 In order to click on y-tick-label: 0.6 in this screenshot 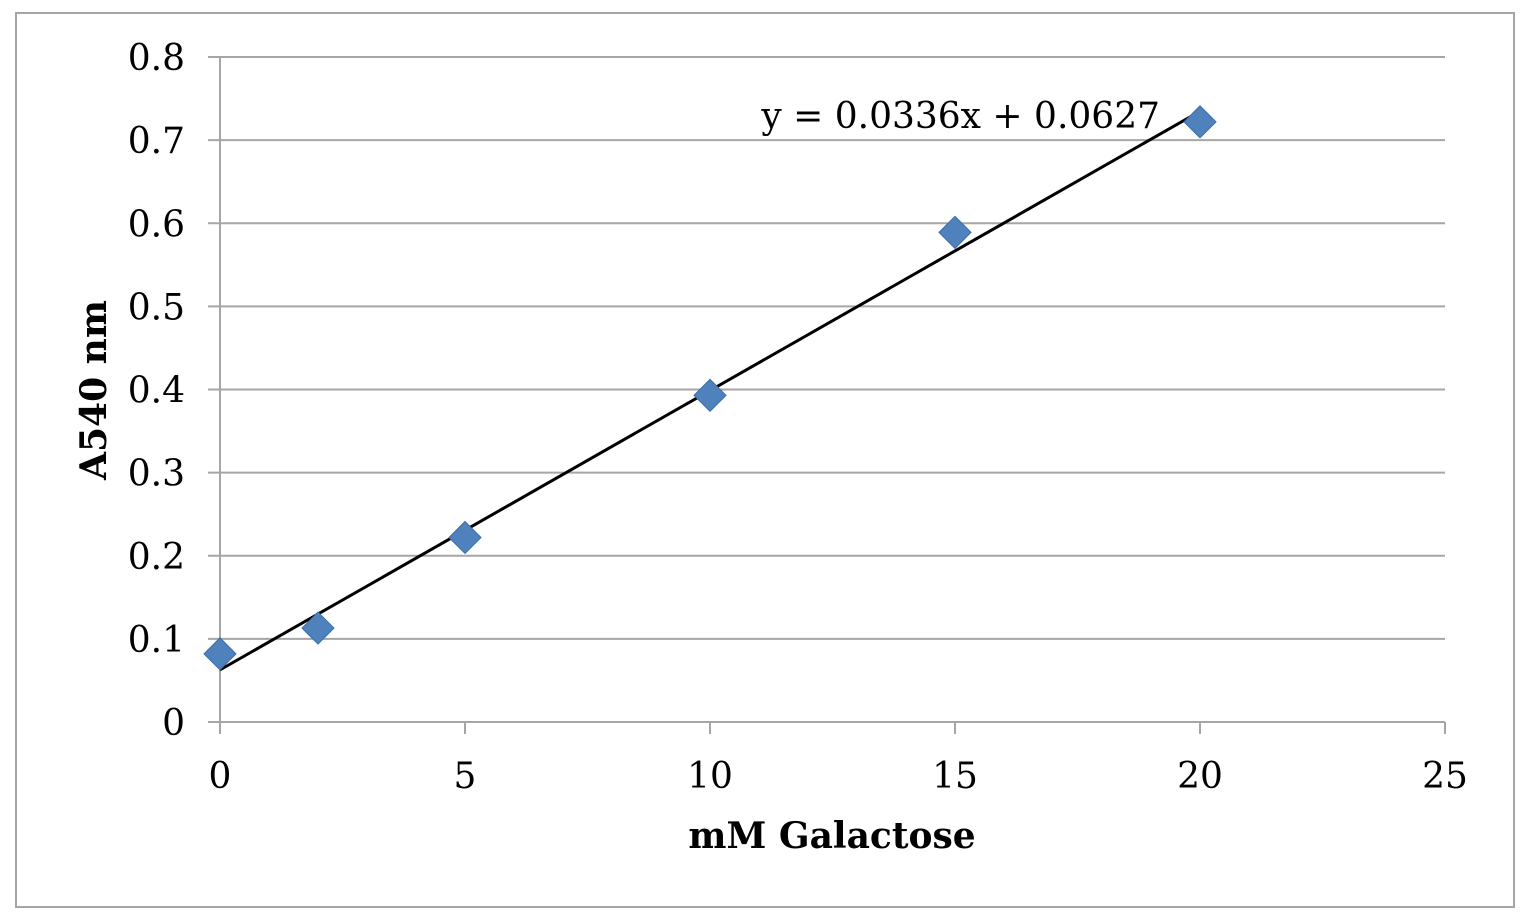, I will do `click(156, 224)`.